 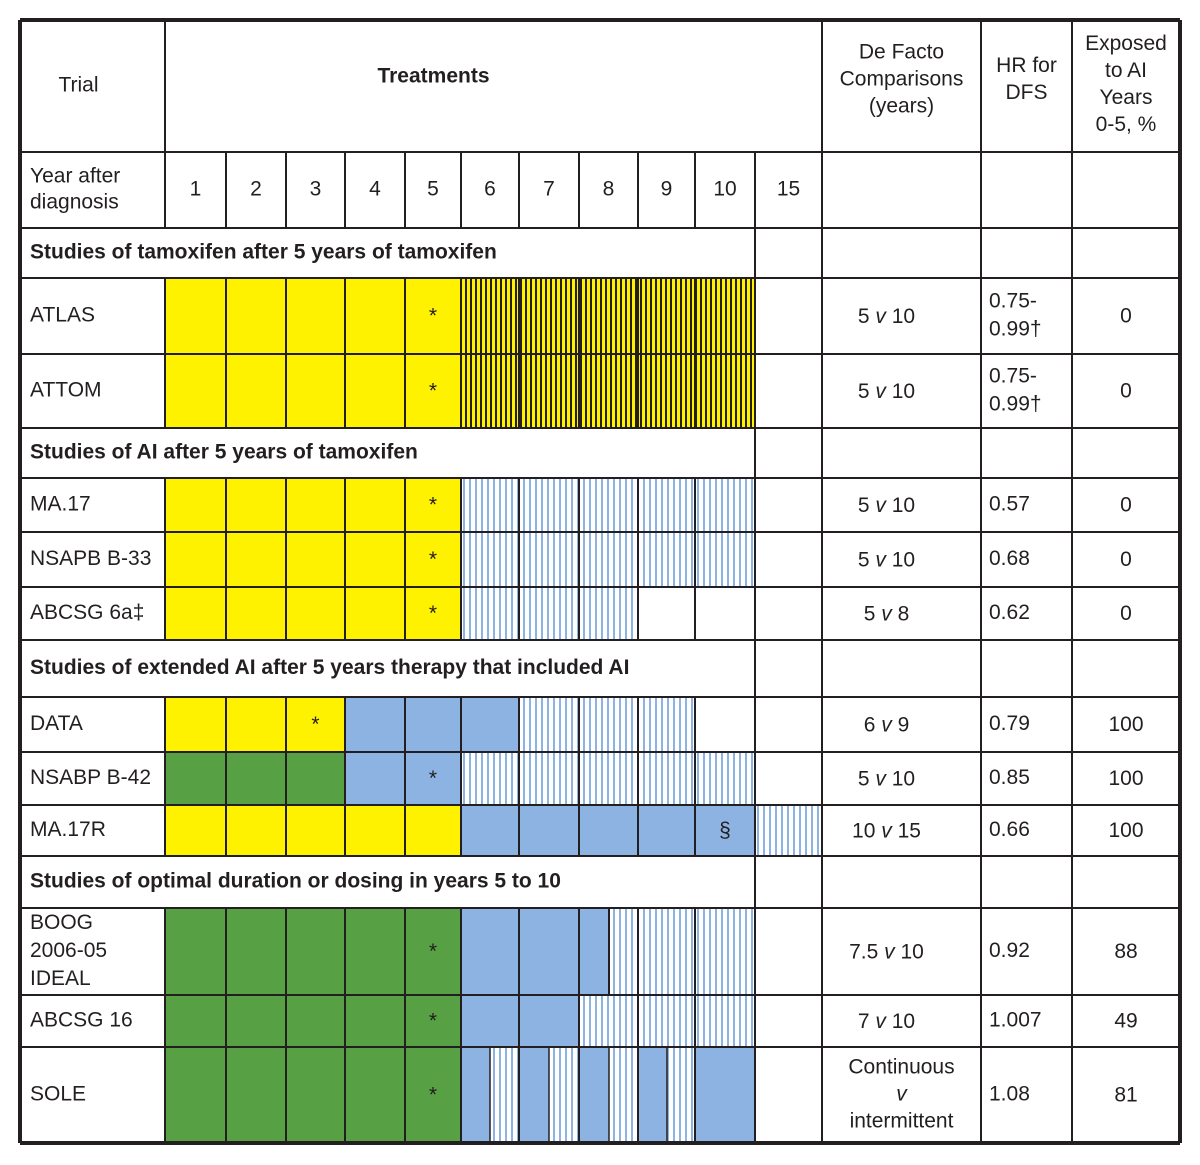 What do you see at coordinates (90, 777) in the screenshot?
I see `row-3-2-trial-line-1: NSABP B-42` at bounding box center [90, 777].